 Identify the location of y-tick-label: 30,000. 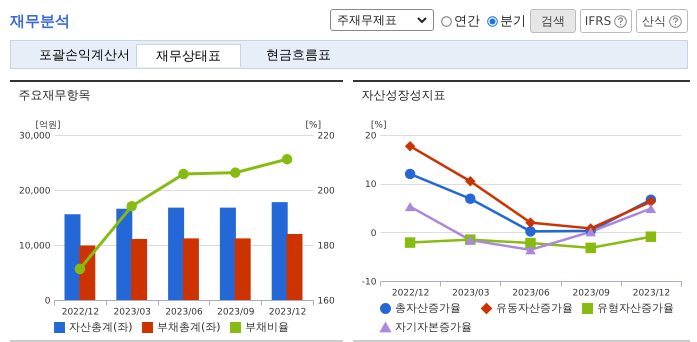
(35, 137).